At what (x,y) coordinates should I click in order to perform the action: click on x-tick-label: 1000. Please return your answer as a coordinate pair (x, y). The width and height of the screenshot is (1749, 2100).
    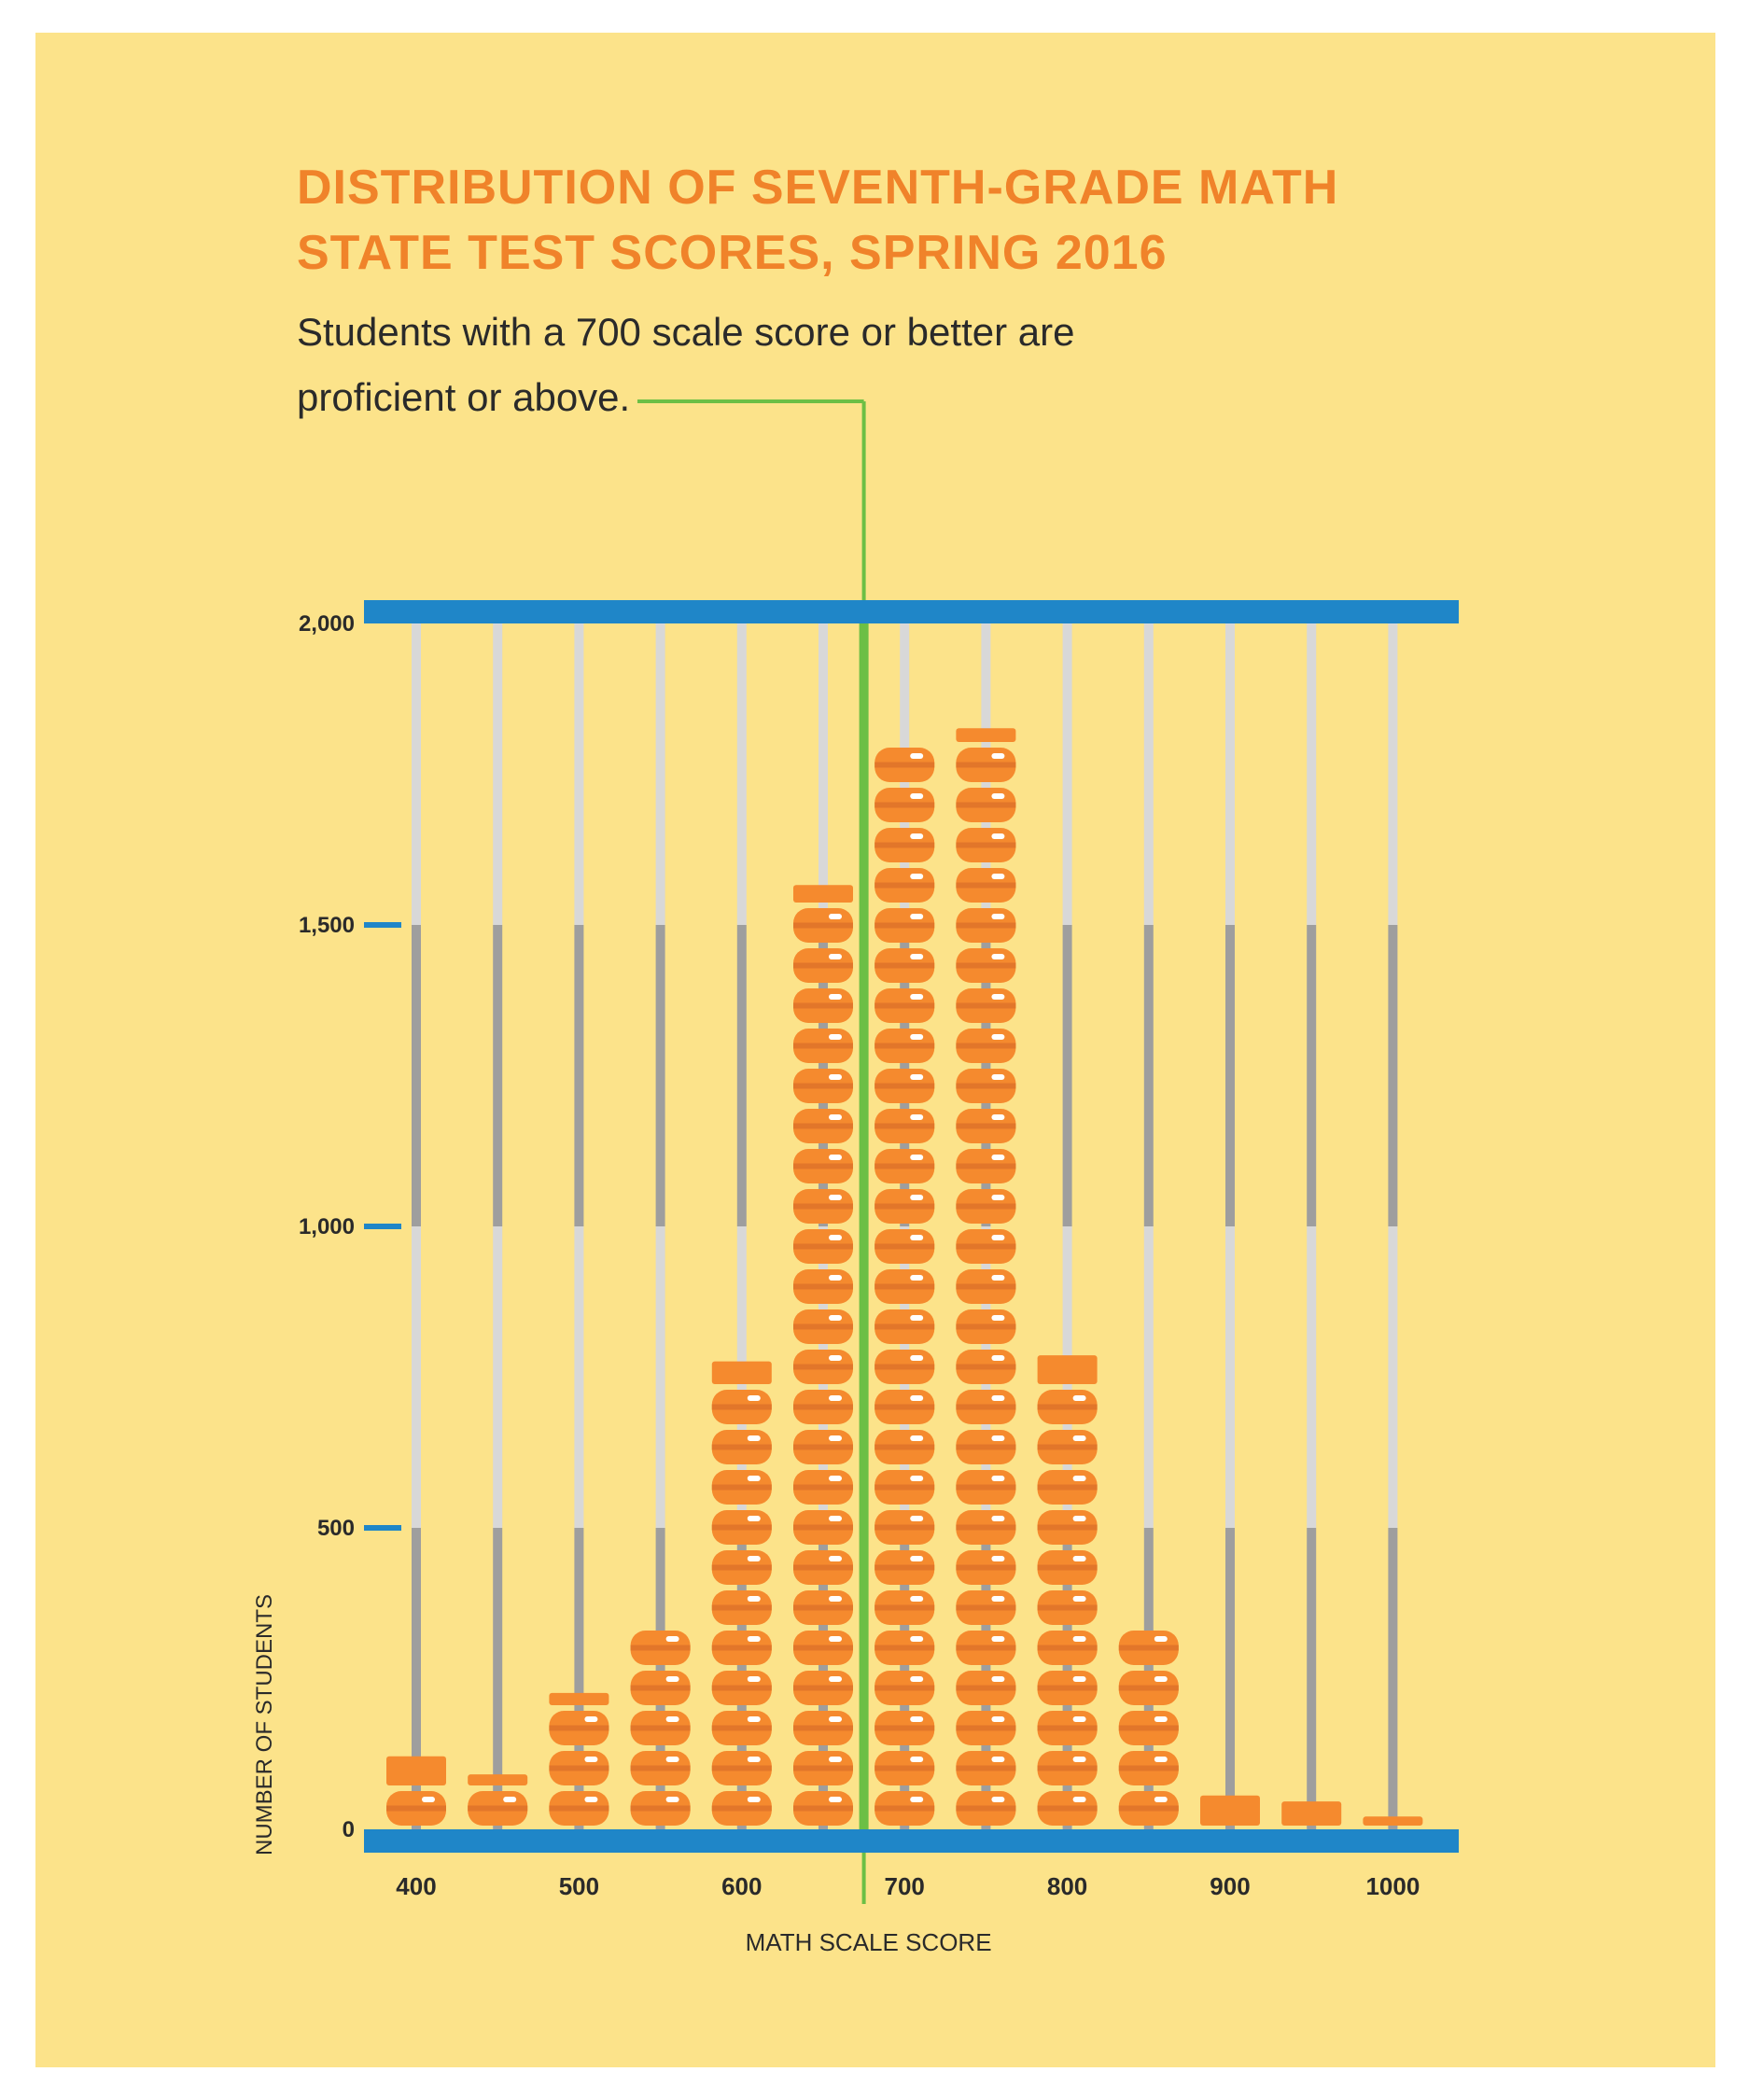
    Looking at the image, I should click on (1392, 1886).